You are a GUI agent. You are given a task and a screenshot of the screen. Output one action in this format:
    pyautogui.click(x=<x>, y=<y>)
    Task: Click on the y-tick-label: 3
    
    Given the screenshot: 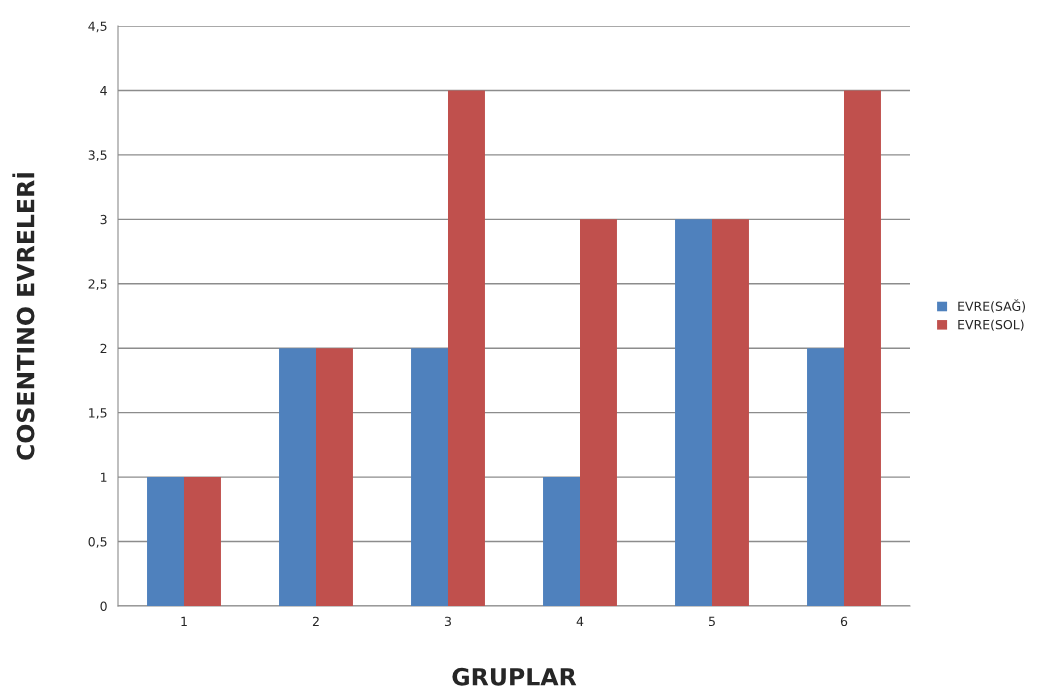 What is the action you would take?
    pyautogui.click(x=103, y=219)
    